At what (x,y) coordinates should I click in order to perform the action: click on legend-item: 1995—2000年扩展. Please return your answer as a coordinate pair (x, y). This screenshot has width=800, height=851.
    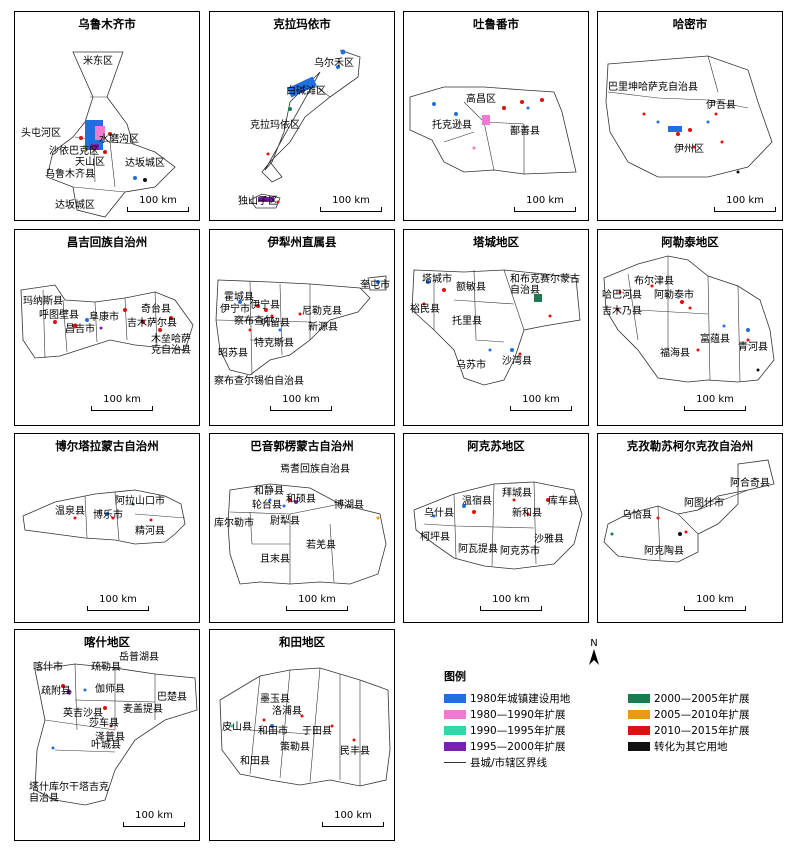
    Looking at the image, I should click on (504, 747).